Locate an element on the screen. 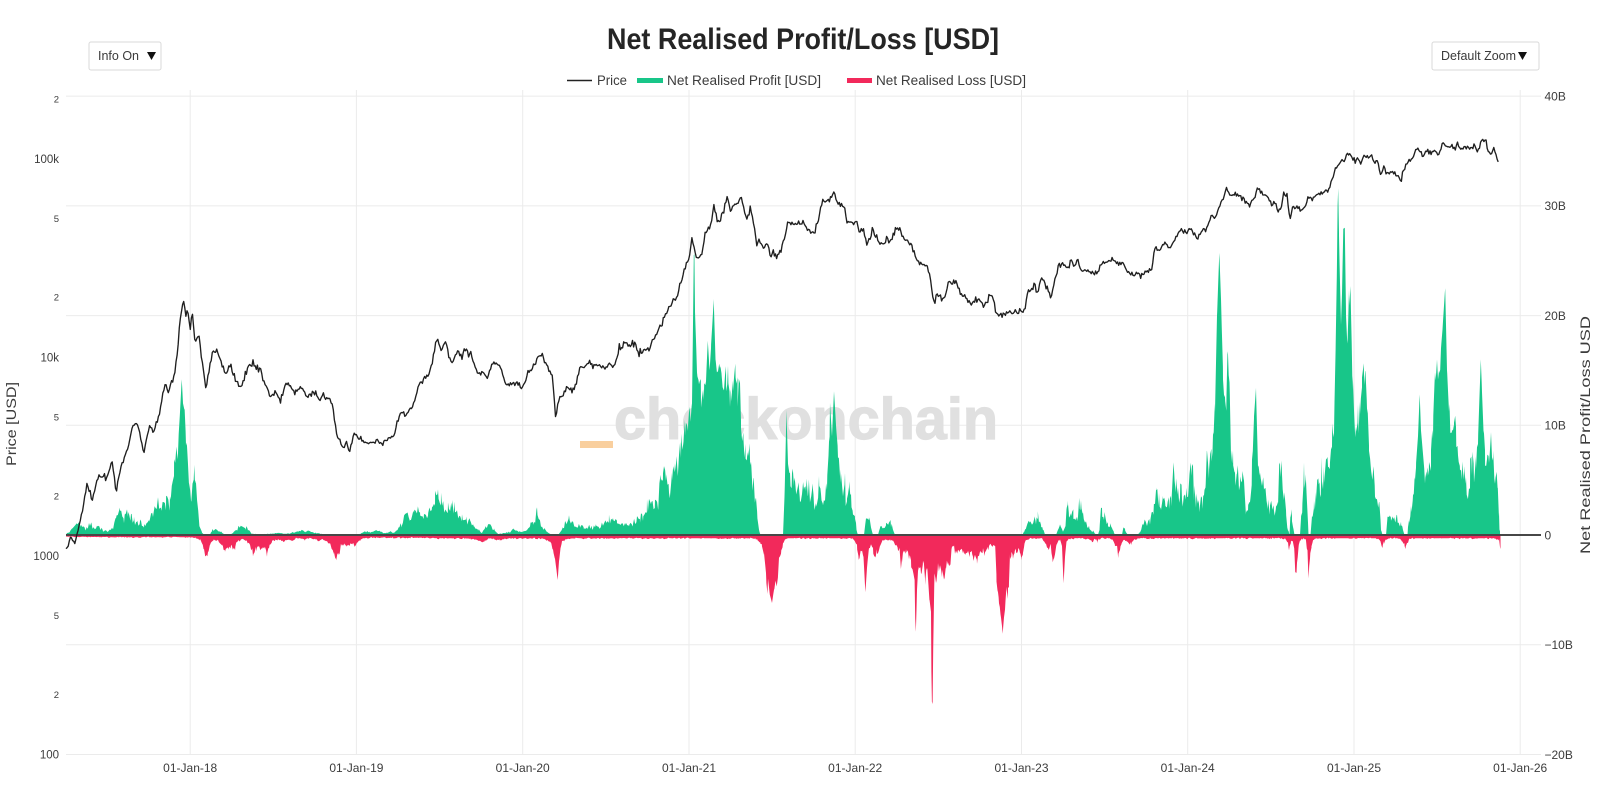  svg-text: Default Zoom is located at coordinates (1478, 56).